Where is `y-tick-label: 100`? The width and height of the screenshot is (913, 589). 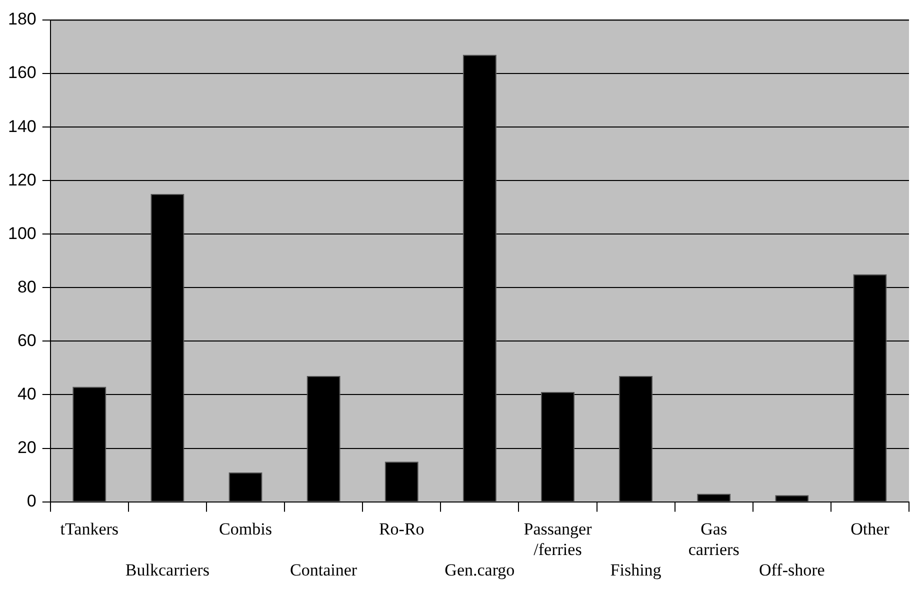
y-tick-label: 100 is located at coordinates (22, 233).